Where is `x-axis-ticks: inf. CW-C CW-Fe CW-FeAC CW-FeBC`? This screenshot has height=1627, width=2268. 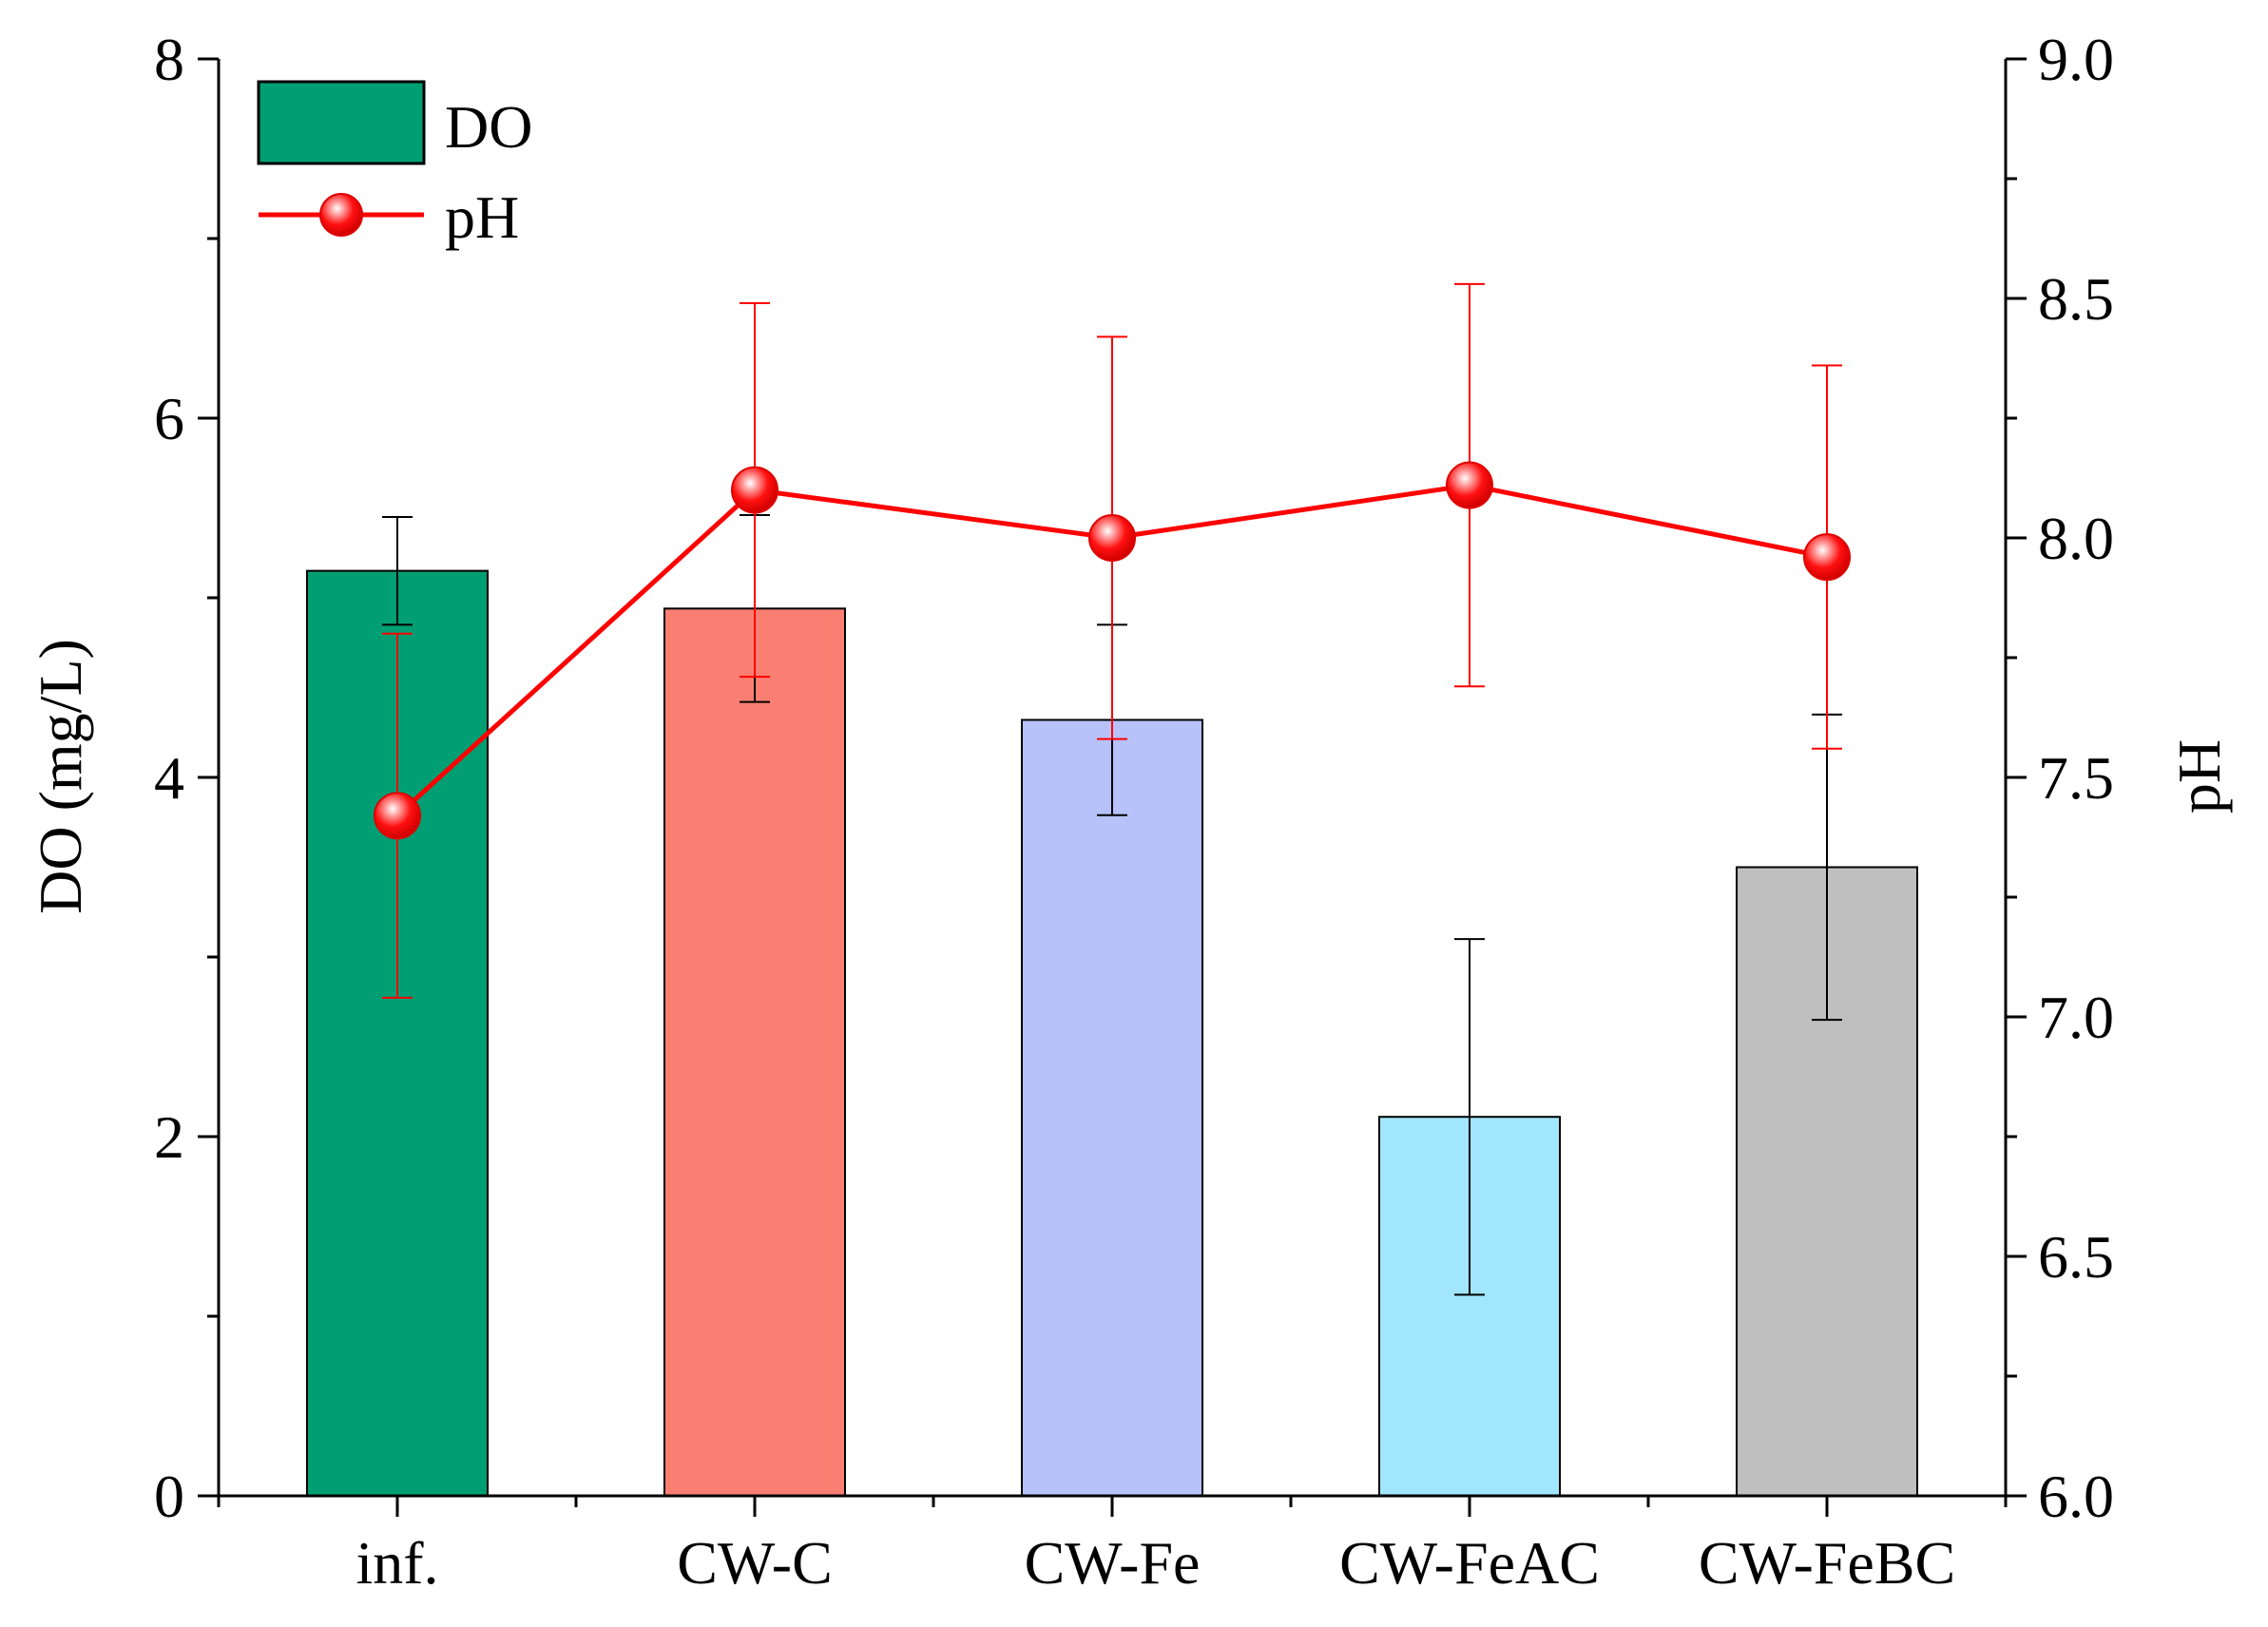 x-axis-ticks: inf. CW-C CW-Fe CW-FeAC CW-FeBC is located at coordinates (1112, 1546).